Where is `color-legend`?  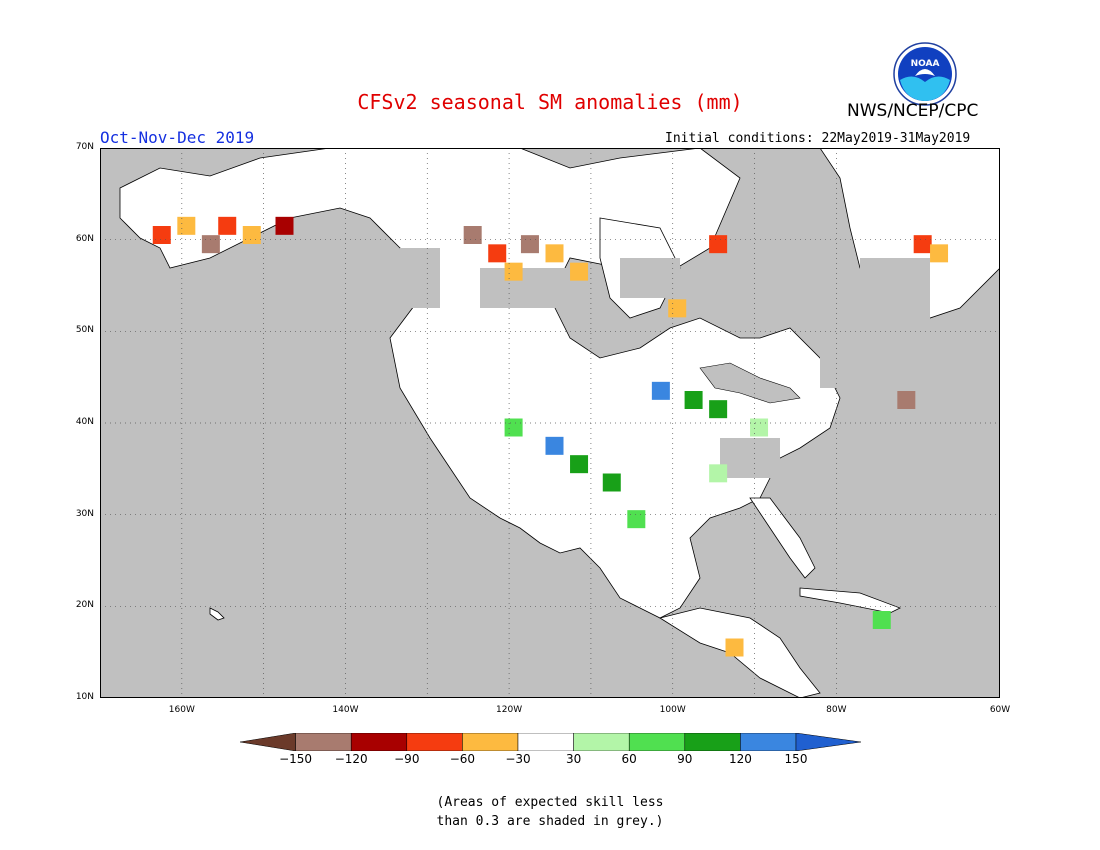
color-legend is located at coordinates (551, 742).